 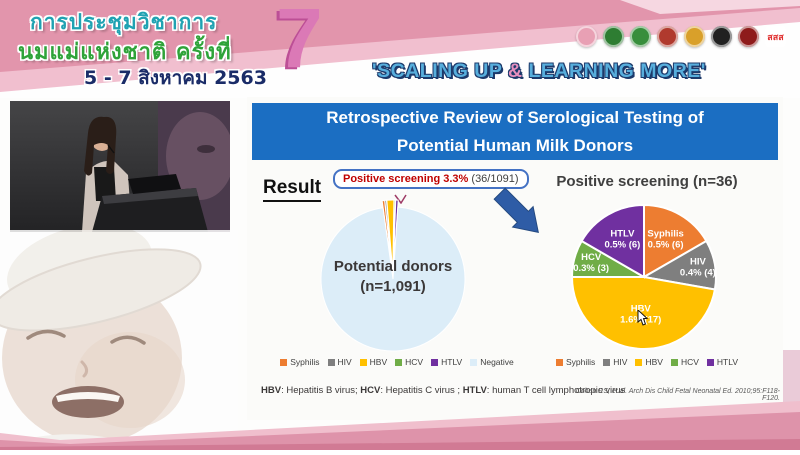 What do you see at coordinates (775, 36) in the screenshot?
I see `thaihealth-logo: สสส` at bounding box center [775, 36].